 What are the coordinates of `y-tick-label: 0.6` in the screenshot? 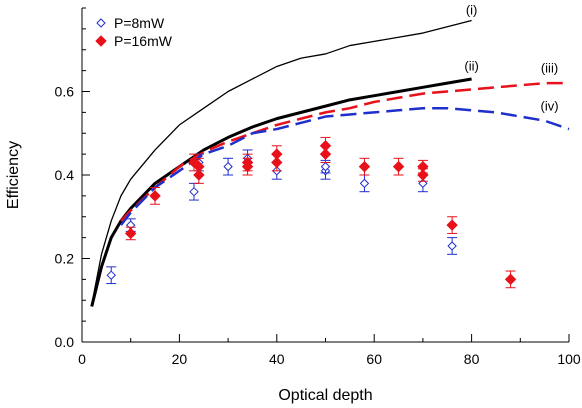 It's located at (65, 92).